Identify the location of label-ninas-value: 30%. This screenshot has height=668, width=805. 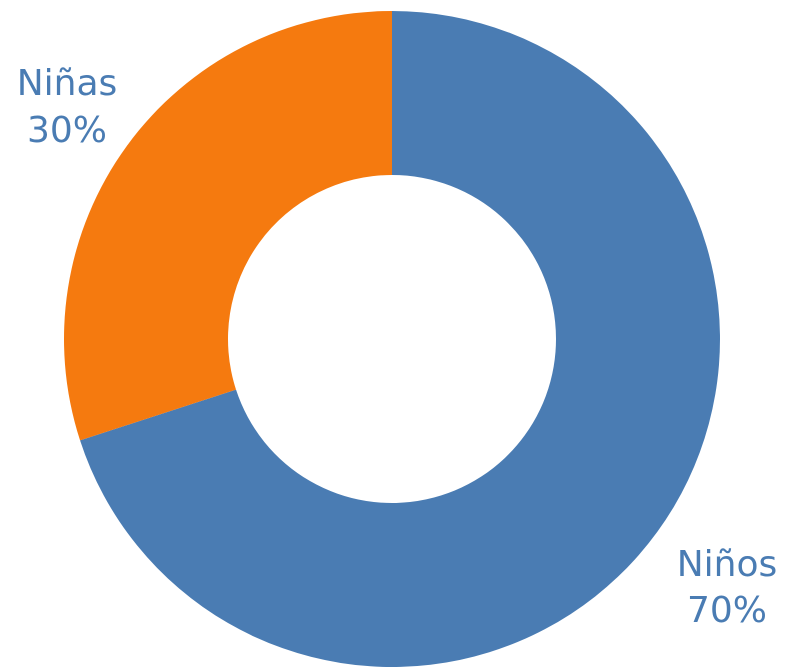
(67, 130).